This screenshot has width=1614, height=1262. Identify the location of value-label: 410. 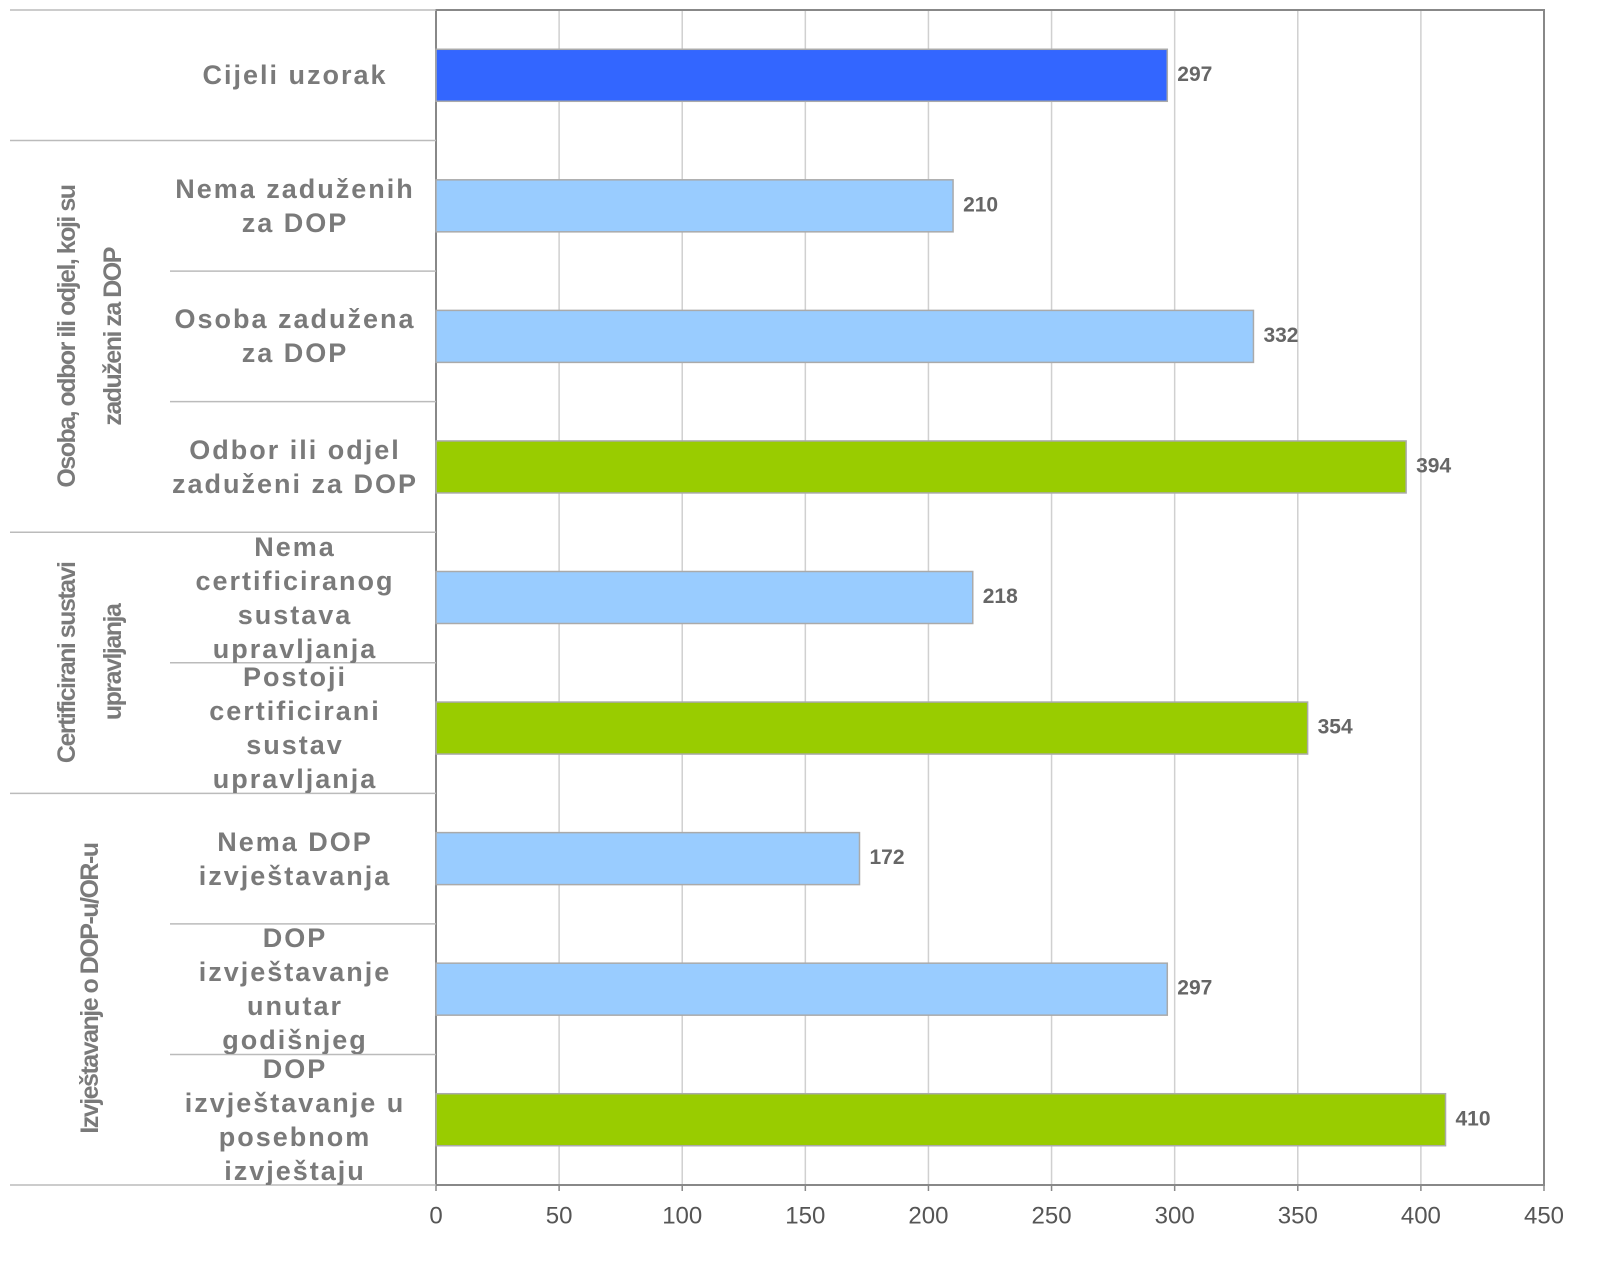
(1473, 1118).